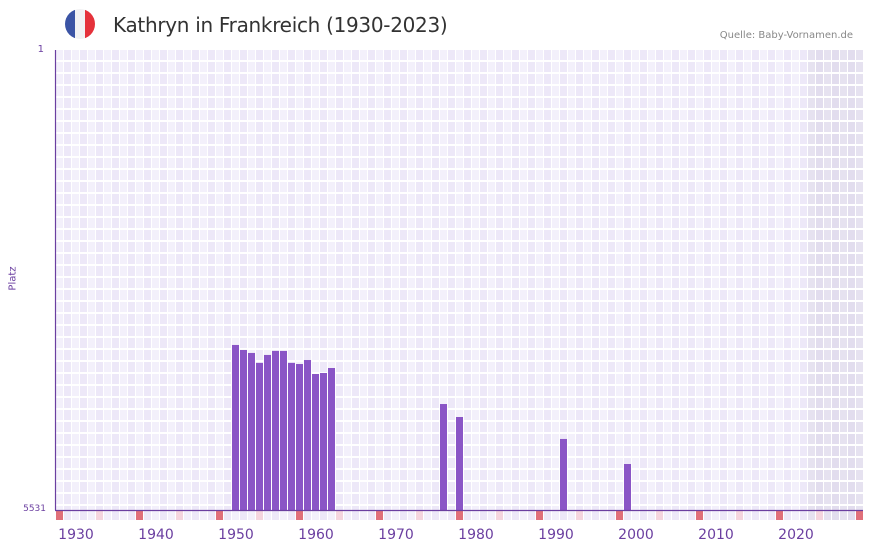 This screenshot has height=552, width=873. What do you see at coordinates (563, 474) in the screenshot?
I see `bar-1991` at bounding box center [563, 474].